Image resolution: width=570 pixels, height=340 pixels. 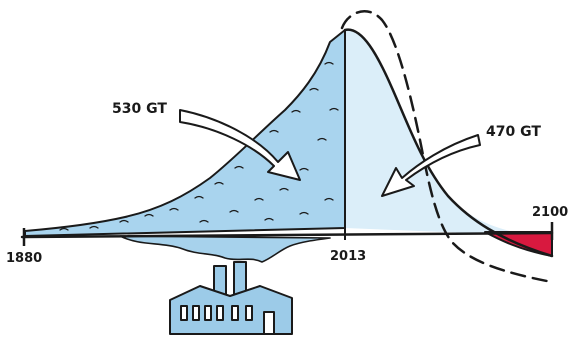 I want to click on year-2100-label: 2100, so click(x=550, y=212).